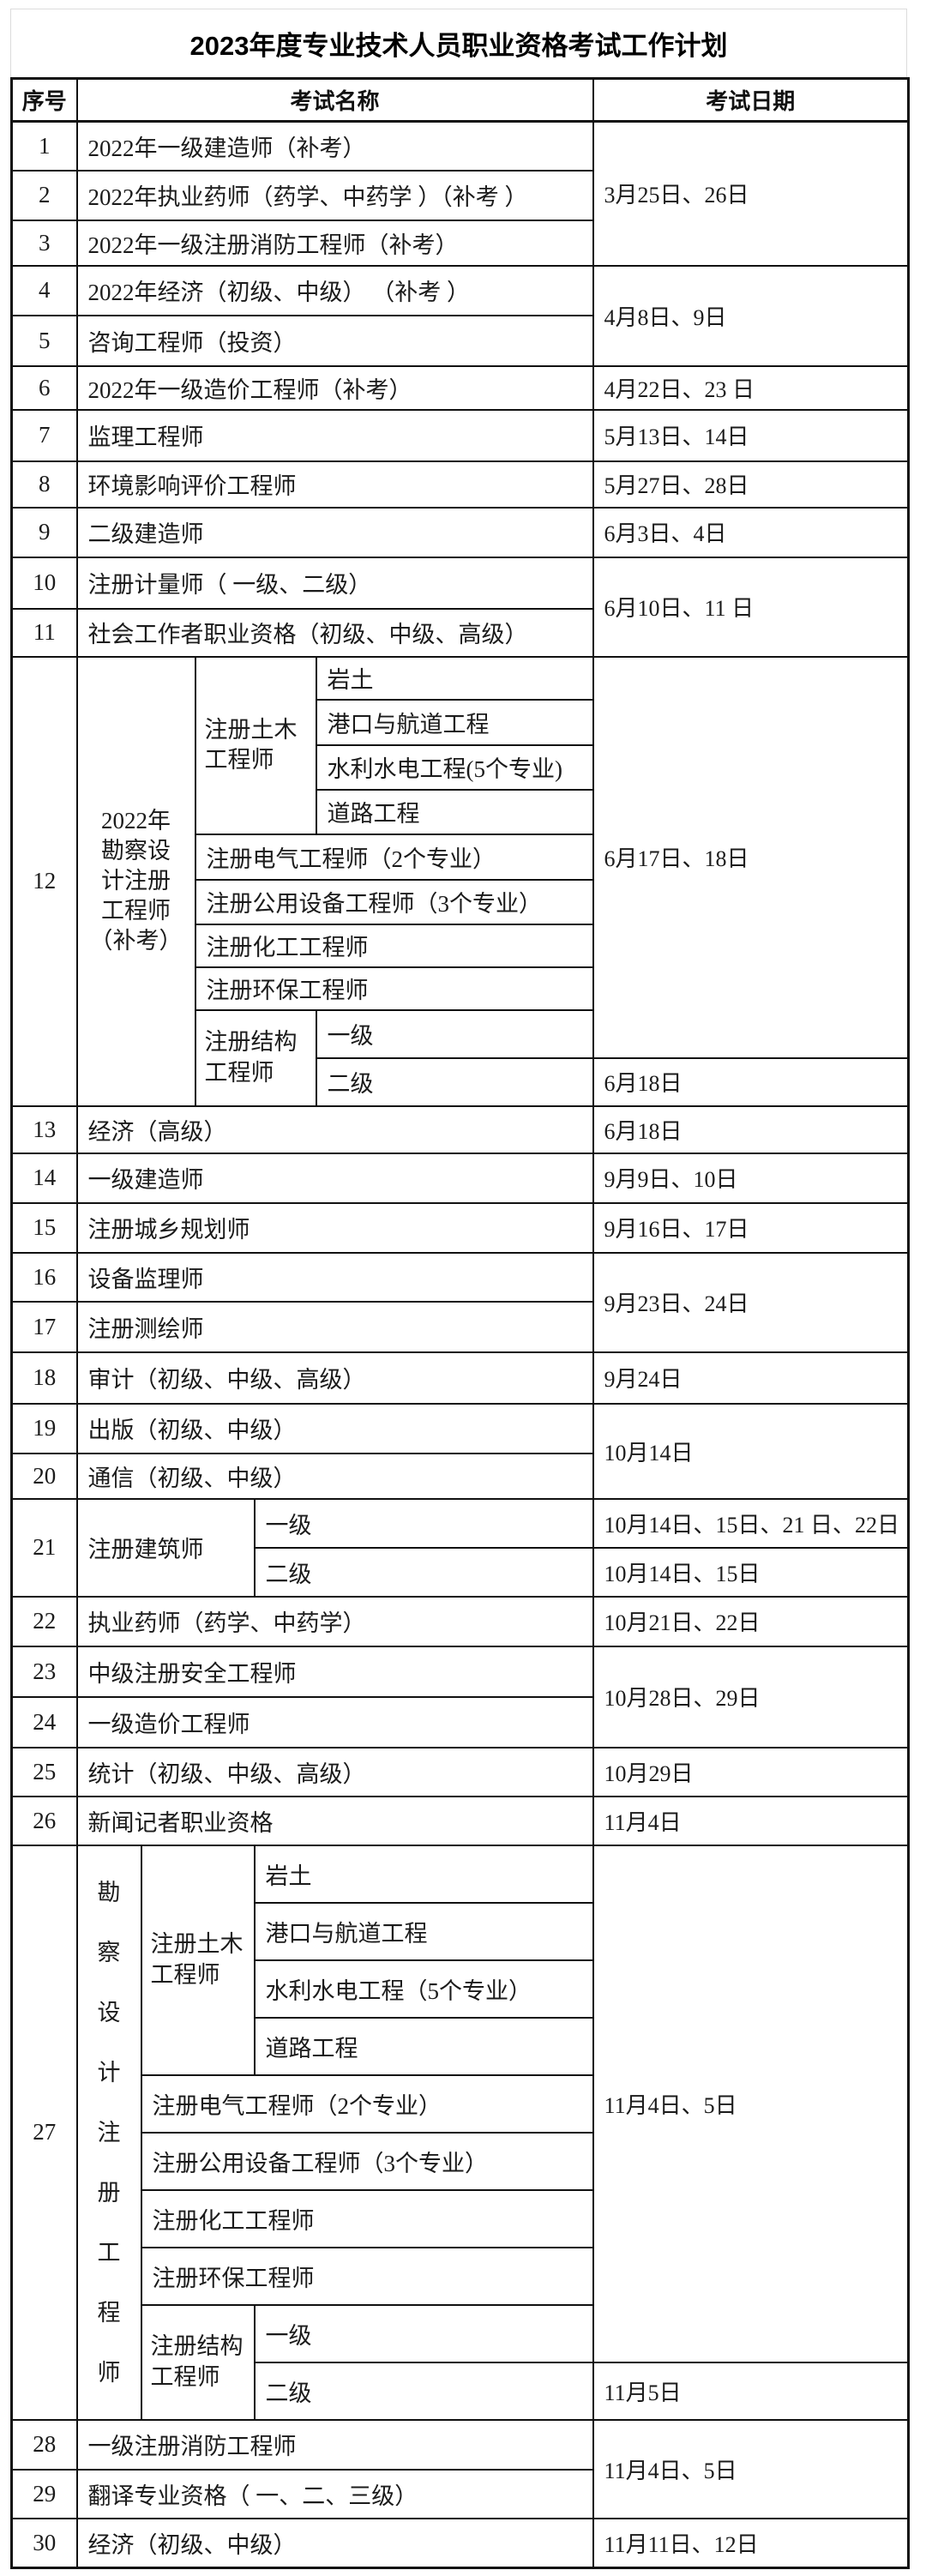 This screenshot has width=926, height=2576. What do you see at coordinates (367, 2161) in the screenshot?
I see `exam-name-cell: 注册公用设备工程师（3个专业）` at bounding box center [367, 2161].